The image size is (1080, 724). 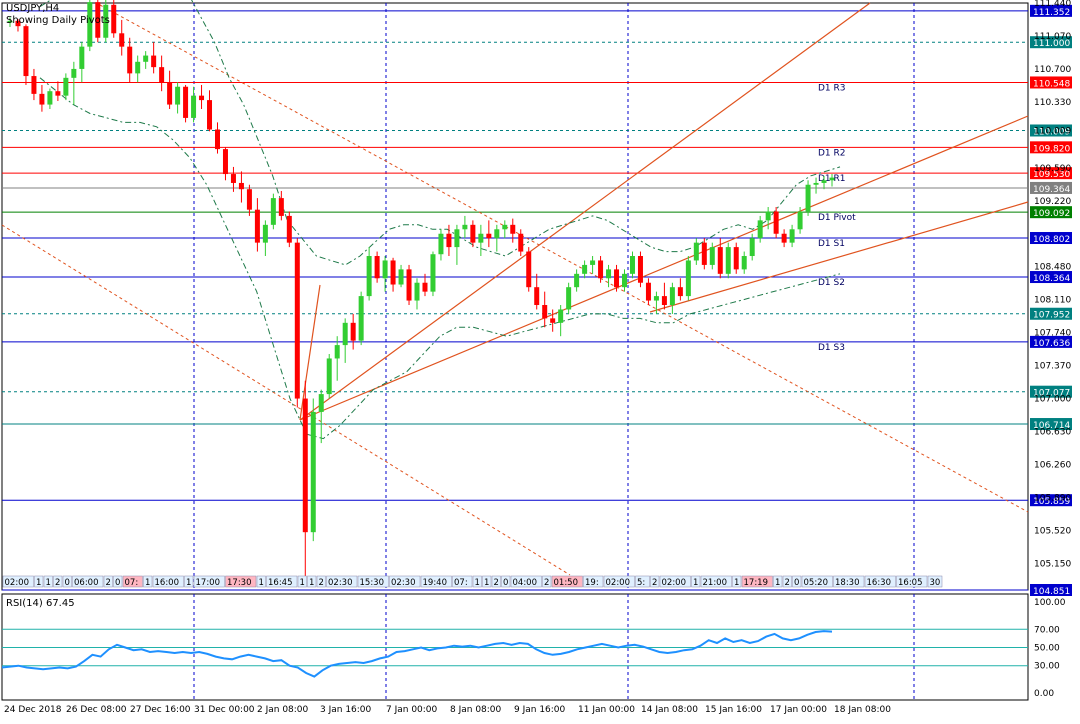 What do you see at coordinates (1051, 502) in the screenshot?
I see `price-level-value: 105.859` at bounding box center [1051, 502].